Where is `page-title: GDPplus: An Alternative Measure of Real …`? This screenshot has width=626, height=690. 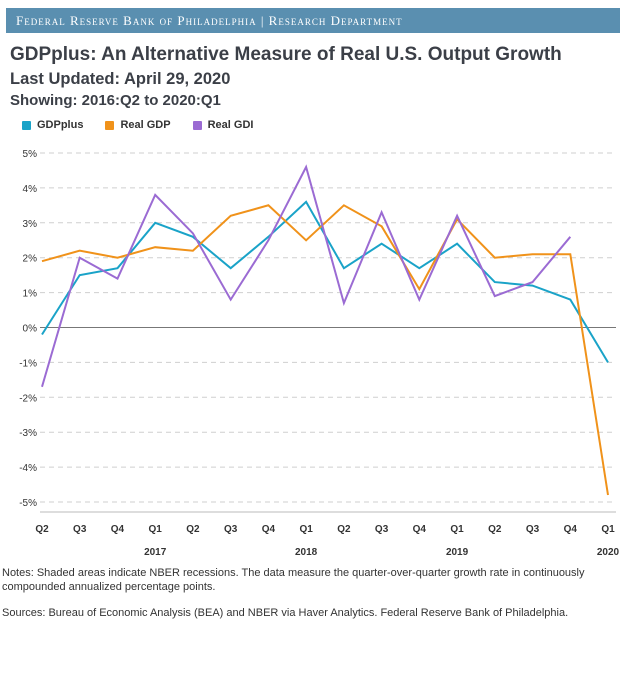 page-title: GDPplus: An Alternative Measure of Real … is located at coordinates (286, 54).